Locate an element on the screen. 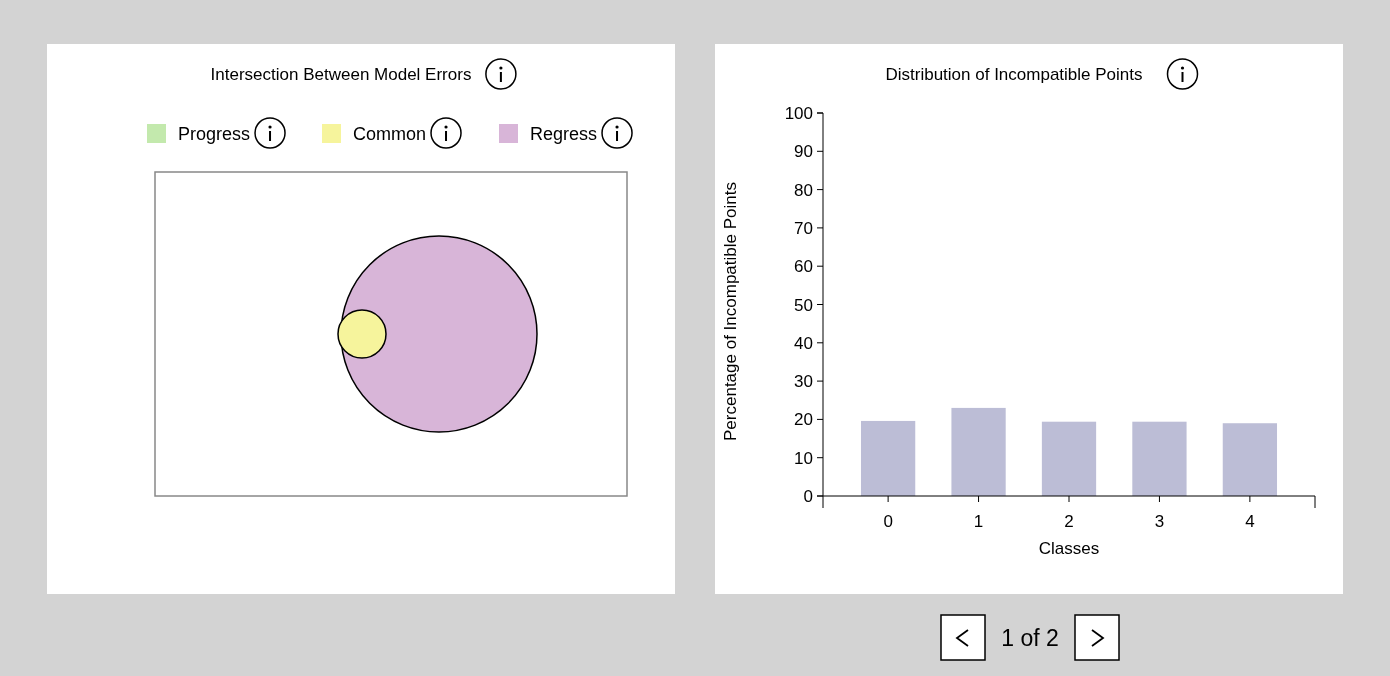 Image resolution: width=1390 pixels, height=676 pixels. x-axis-title: Classes is located at coordinates (1069, 548).